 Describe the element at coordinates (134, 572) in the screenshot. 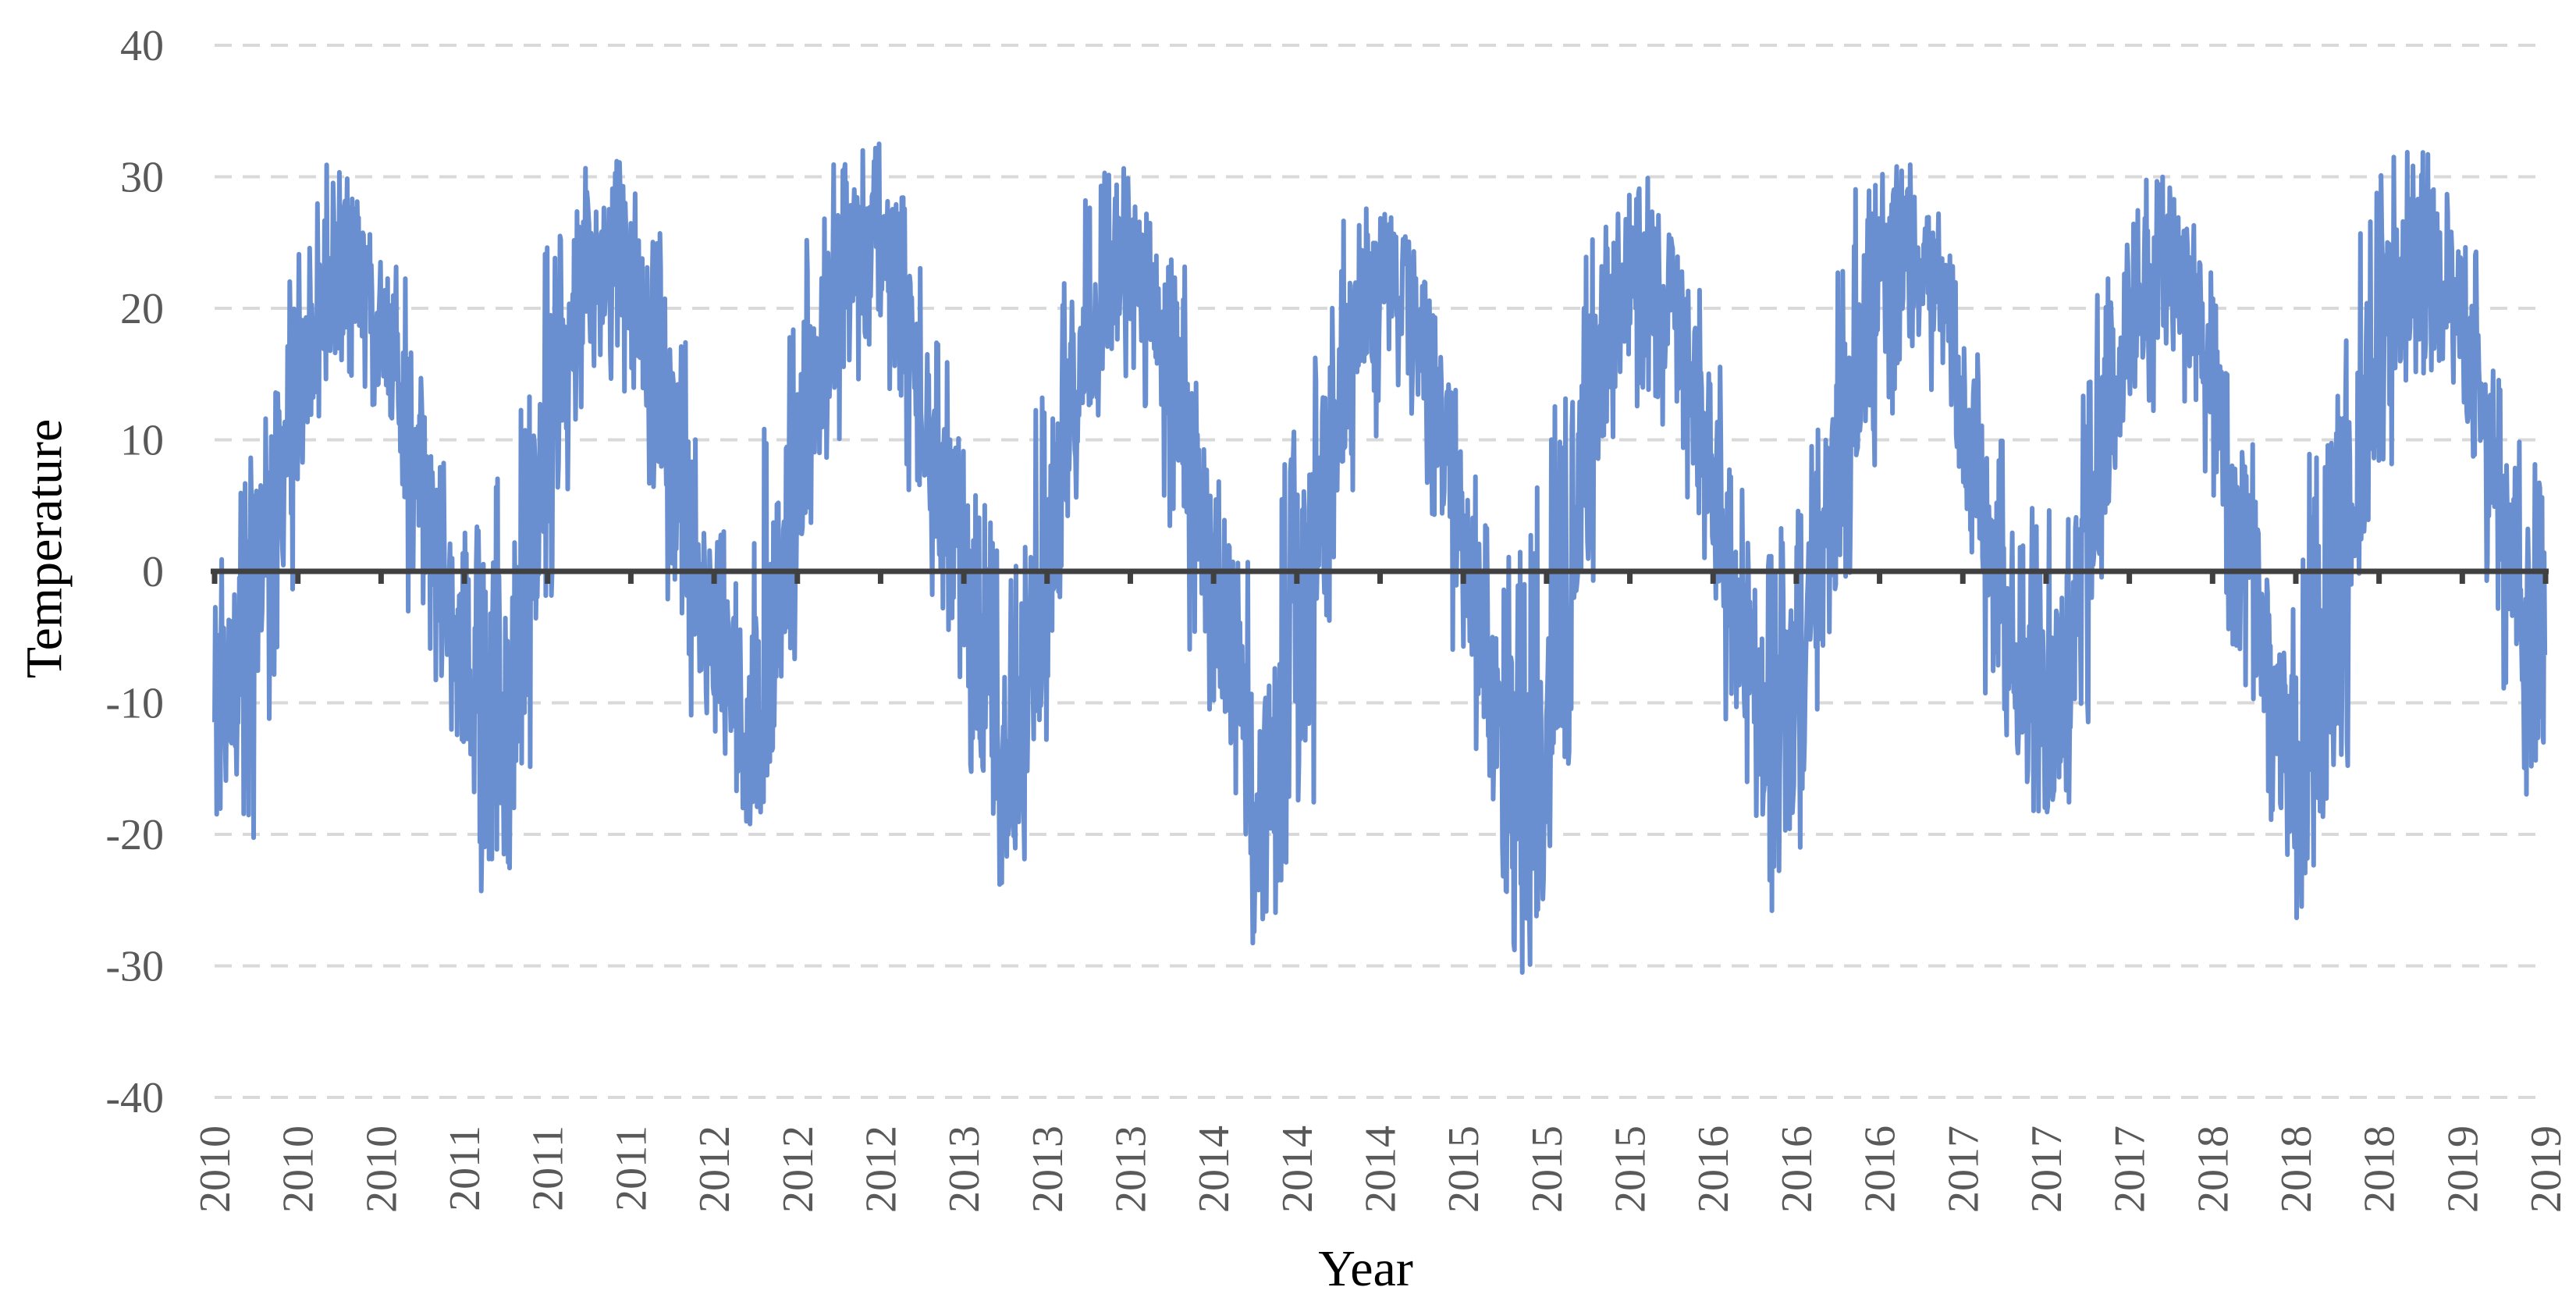

I see `y-tick-labels: 40 30 20 10 0 -10 -20 -30 -40` at that location.